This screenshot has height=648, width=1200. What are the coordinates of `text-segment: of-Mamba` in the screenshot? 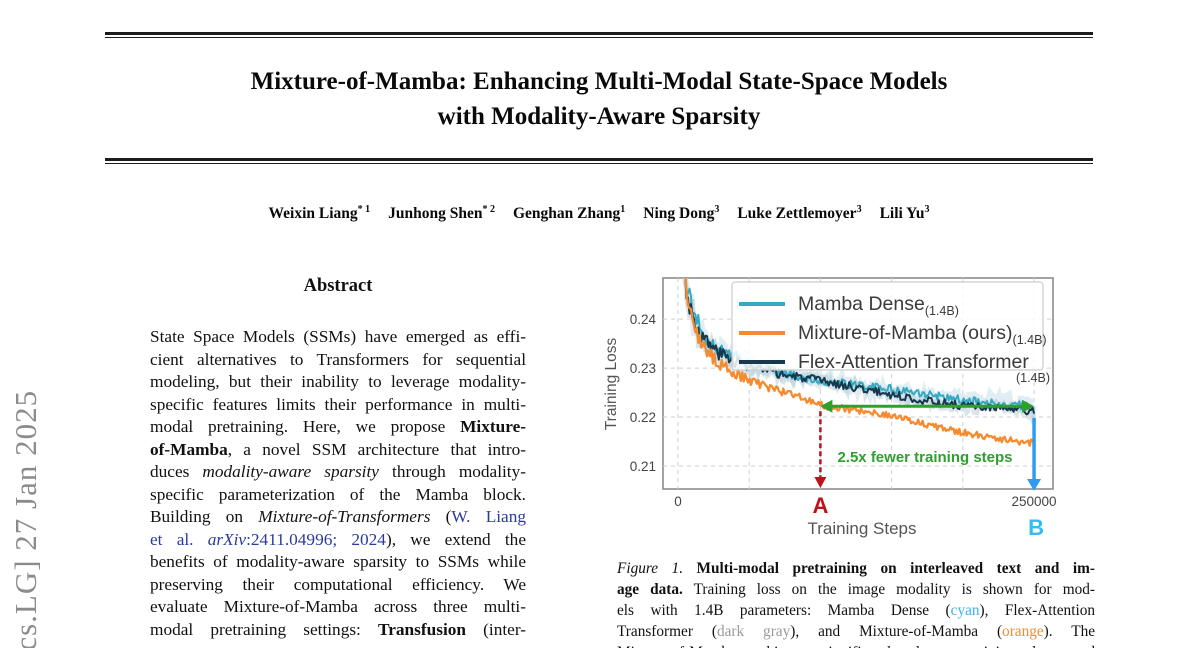 It's located at (189, 449).